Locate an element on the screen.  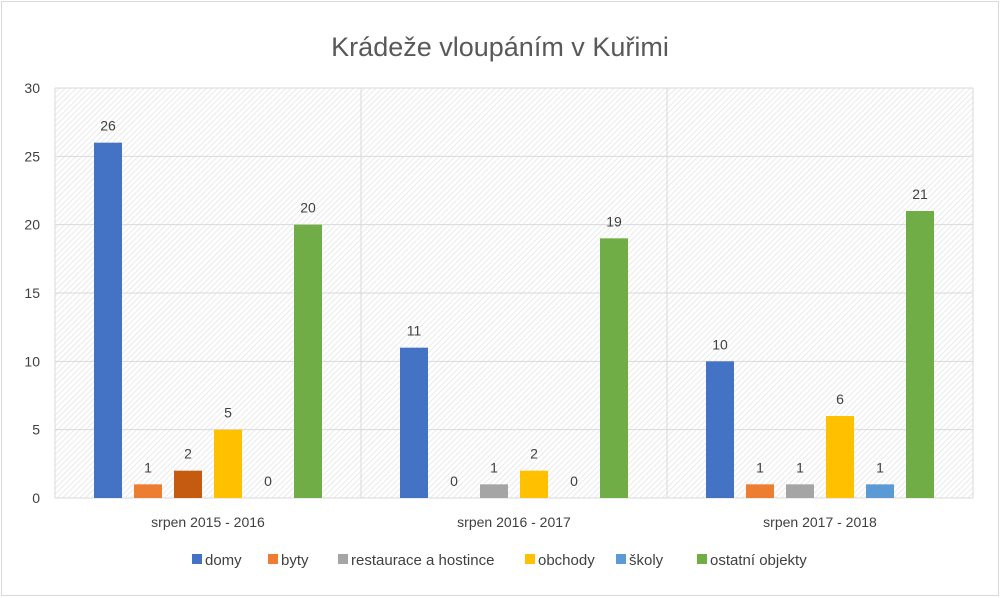
y-tick-label: 5 is located at coordinates (36, 430).